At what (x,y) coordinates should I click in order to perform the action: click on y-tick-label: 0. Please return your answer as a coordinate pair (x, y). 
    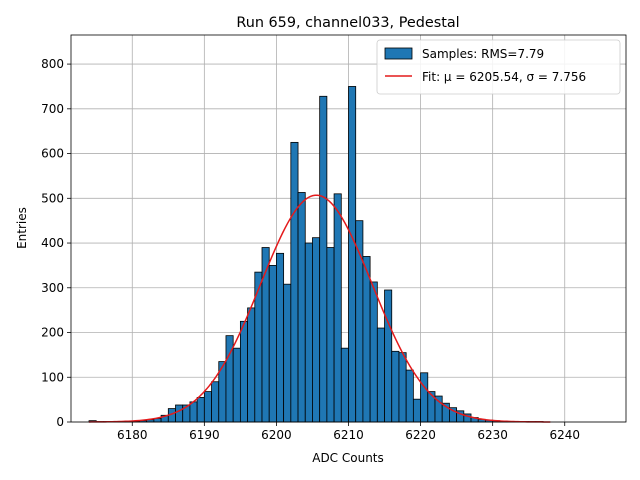
    Looking at the image, I should click on (60, 422).